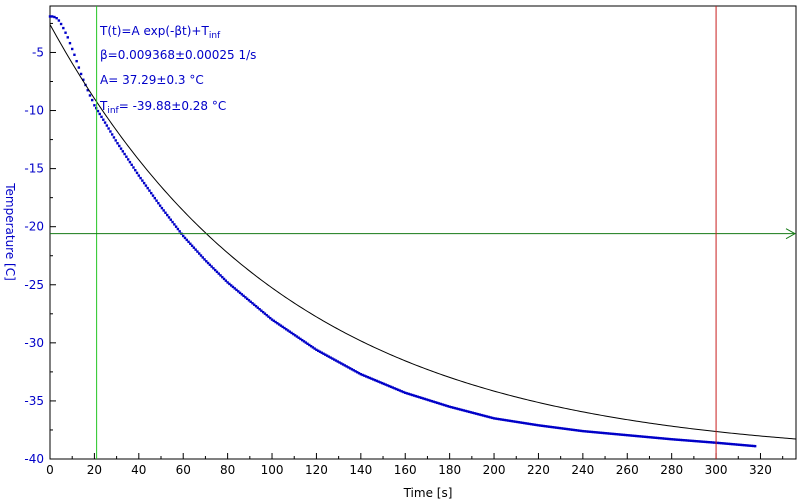 This screenshot has width=800, height=504. What do you see at coordinates (34, 401) in the screenshot?
I see `y-tick-label-6: -35` at bounding box center [34, 401].